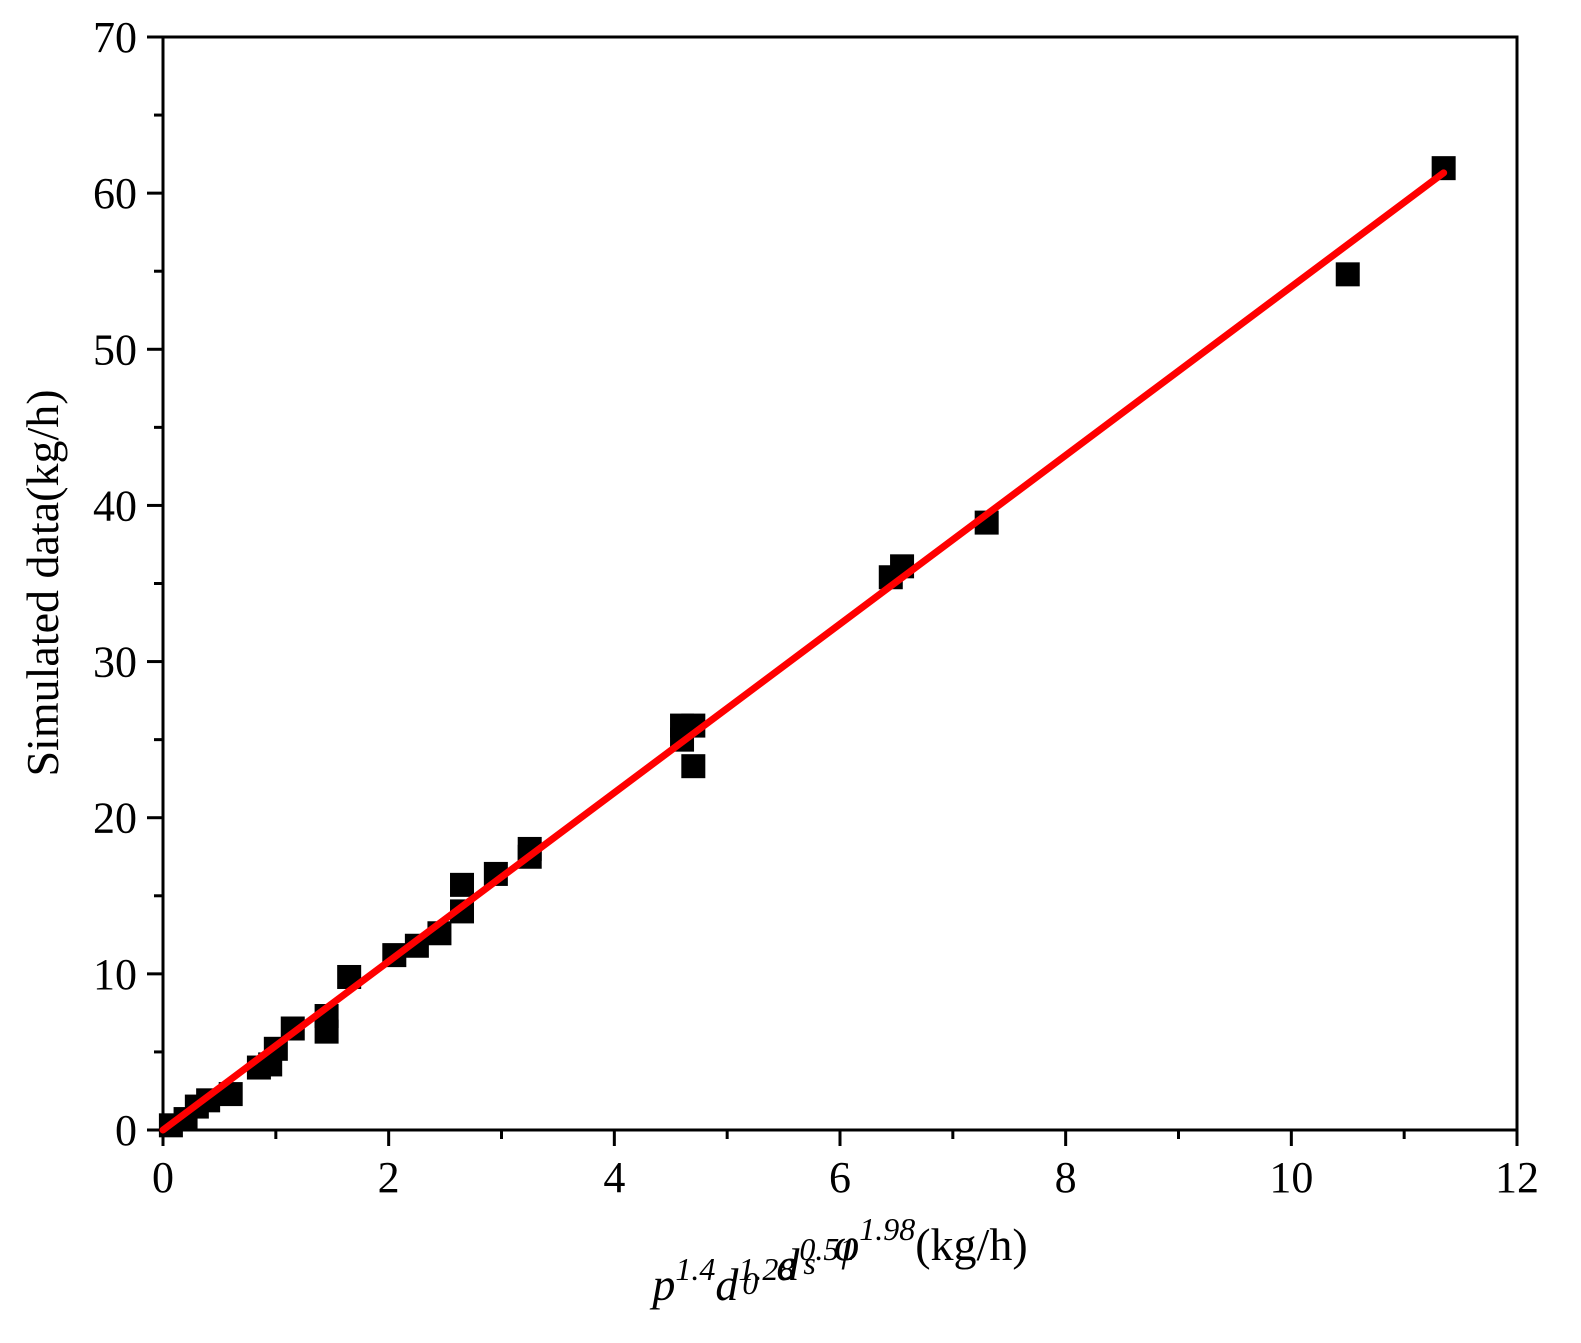  I want to click on x-tick-label: 0, so click(163, 1177).